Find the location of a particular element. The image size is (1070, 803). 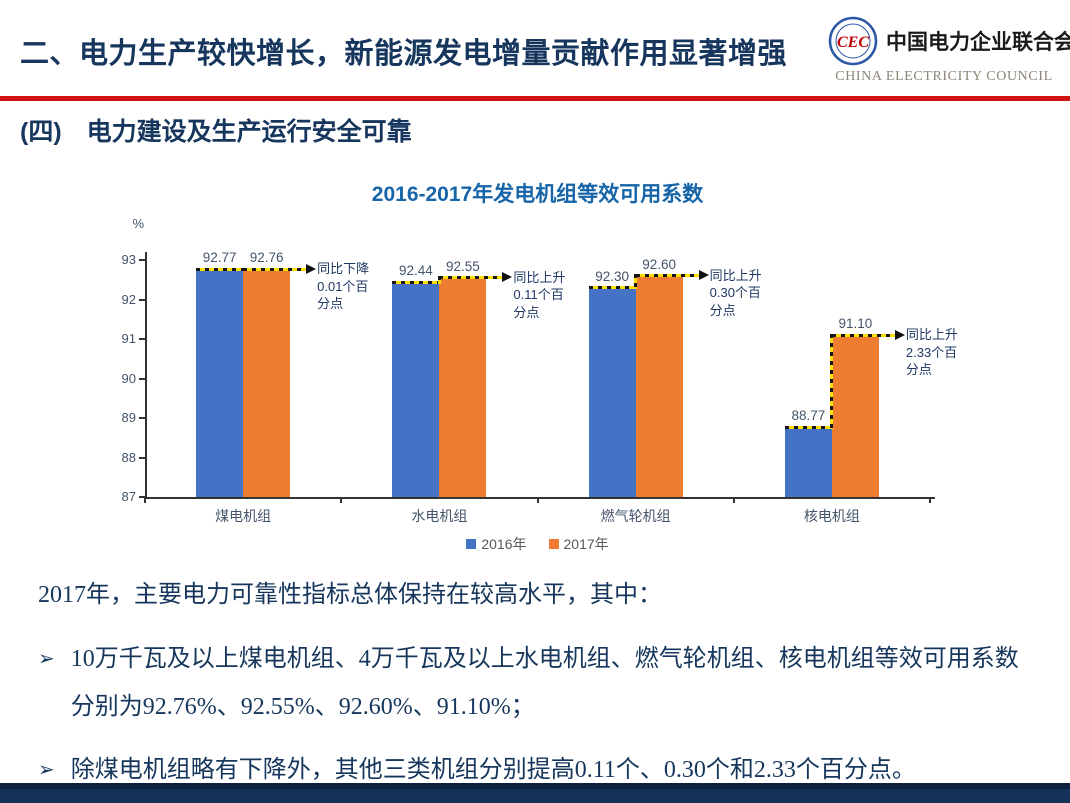

legend-item: 2016年 is located at coordinates (496, 544).